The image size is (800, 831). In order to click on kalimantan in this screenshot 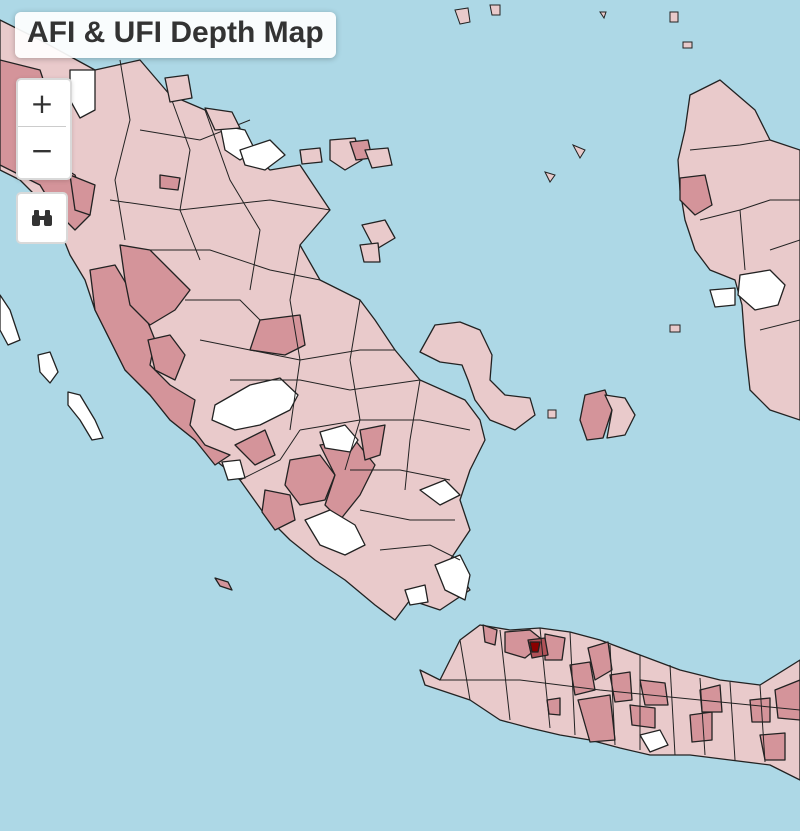, I will do `click(738, 250)`.